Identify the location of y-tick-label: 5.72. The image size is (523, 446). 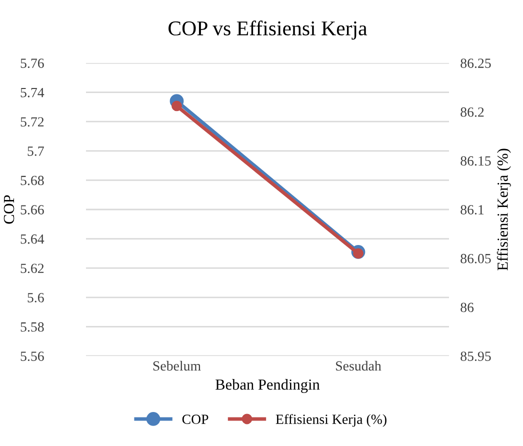
(32, 122).